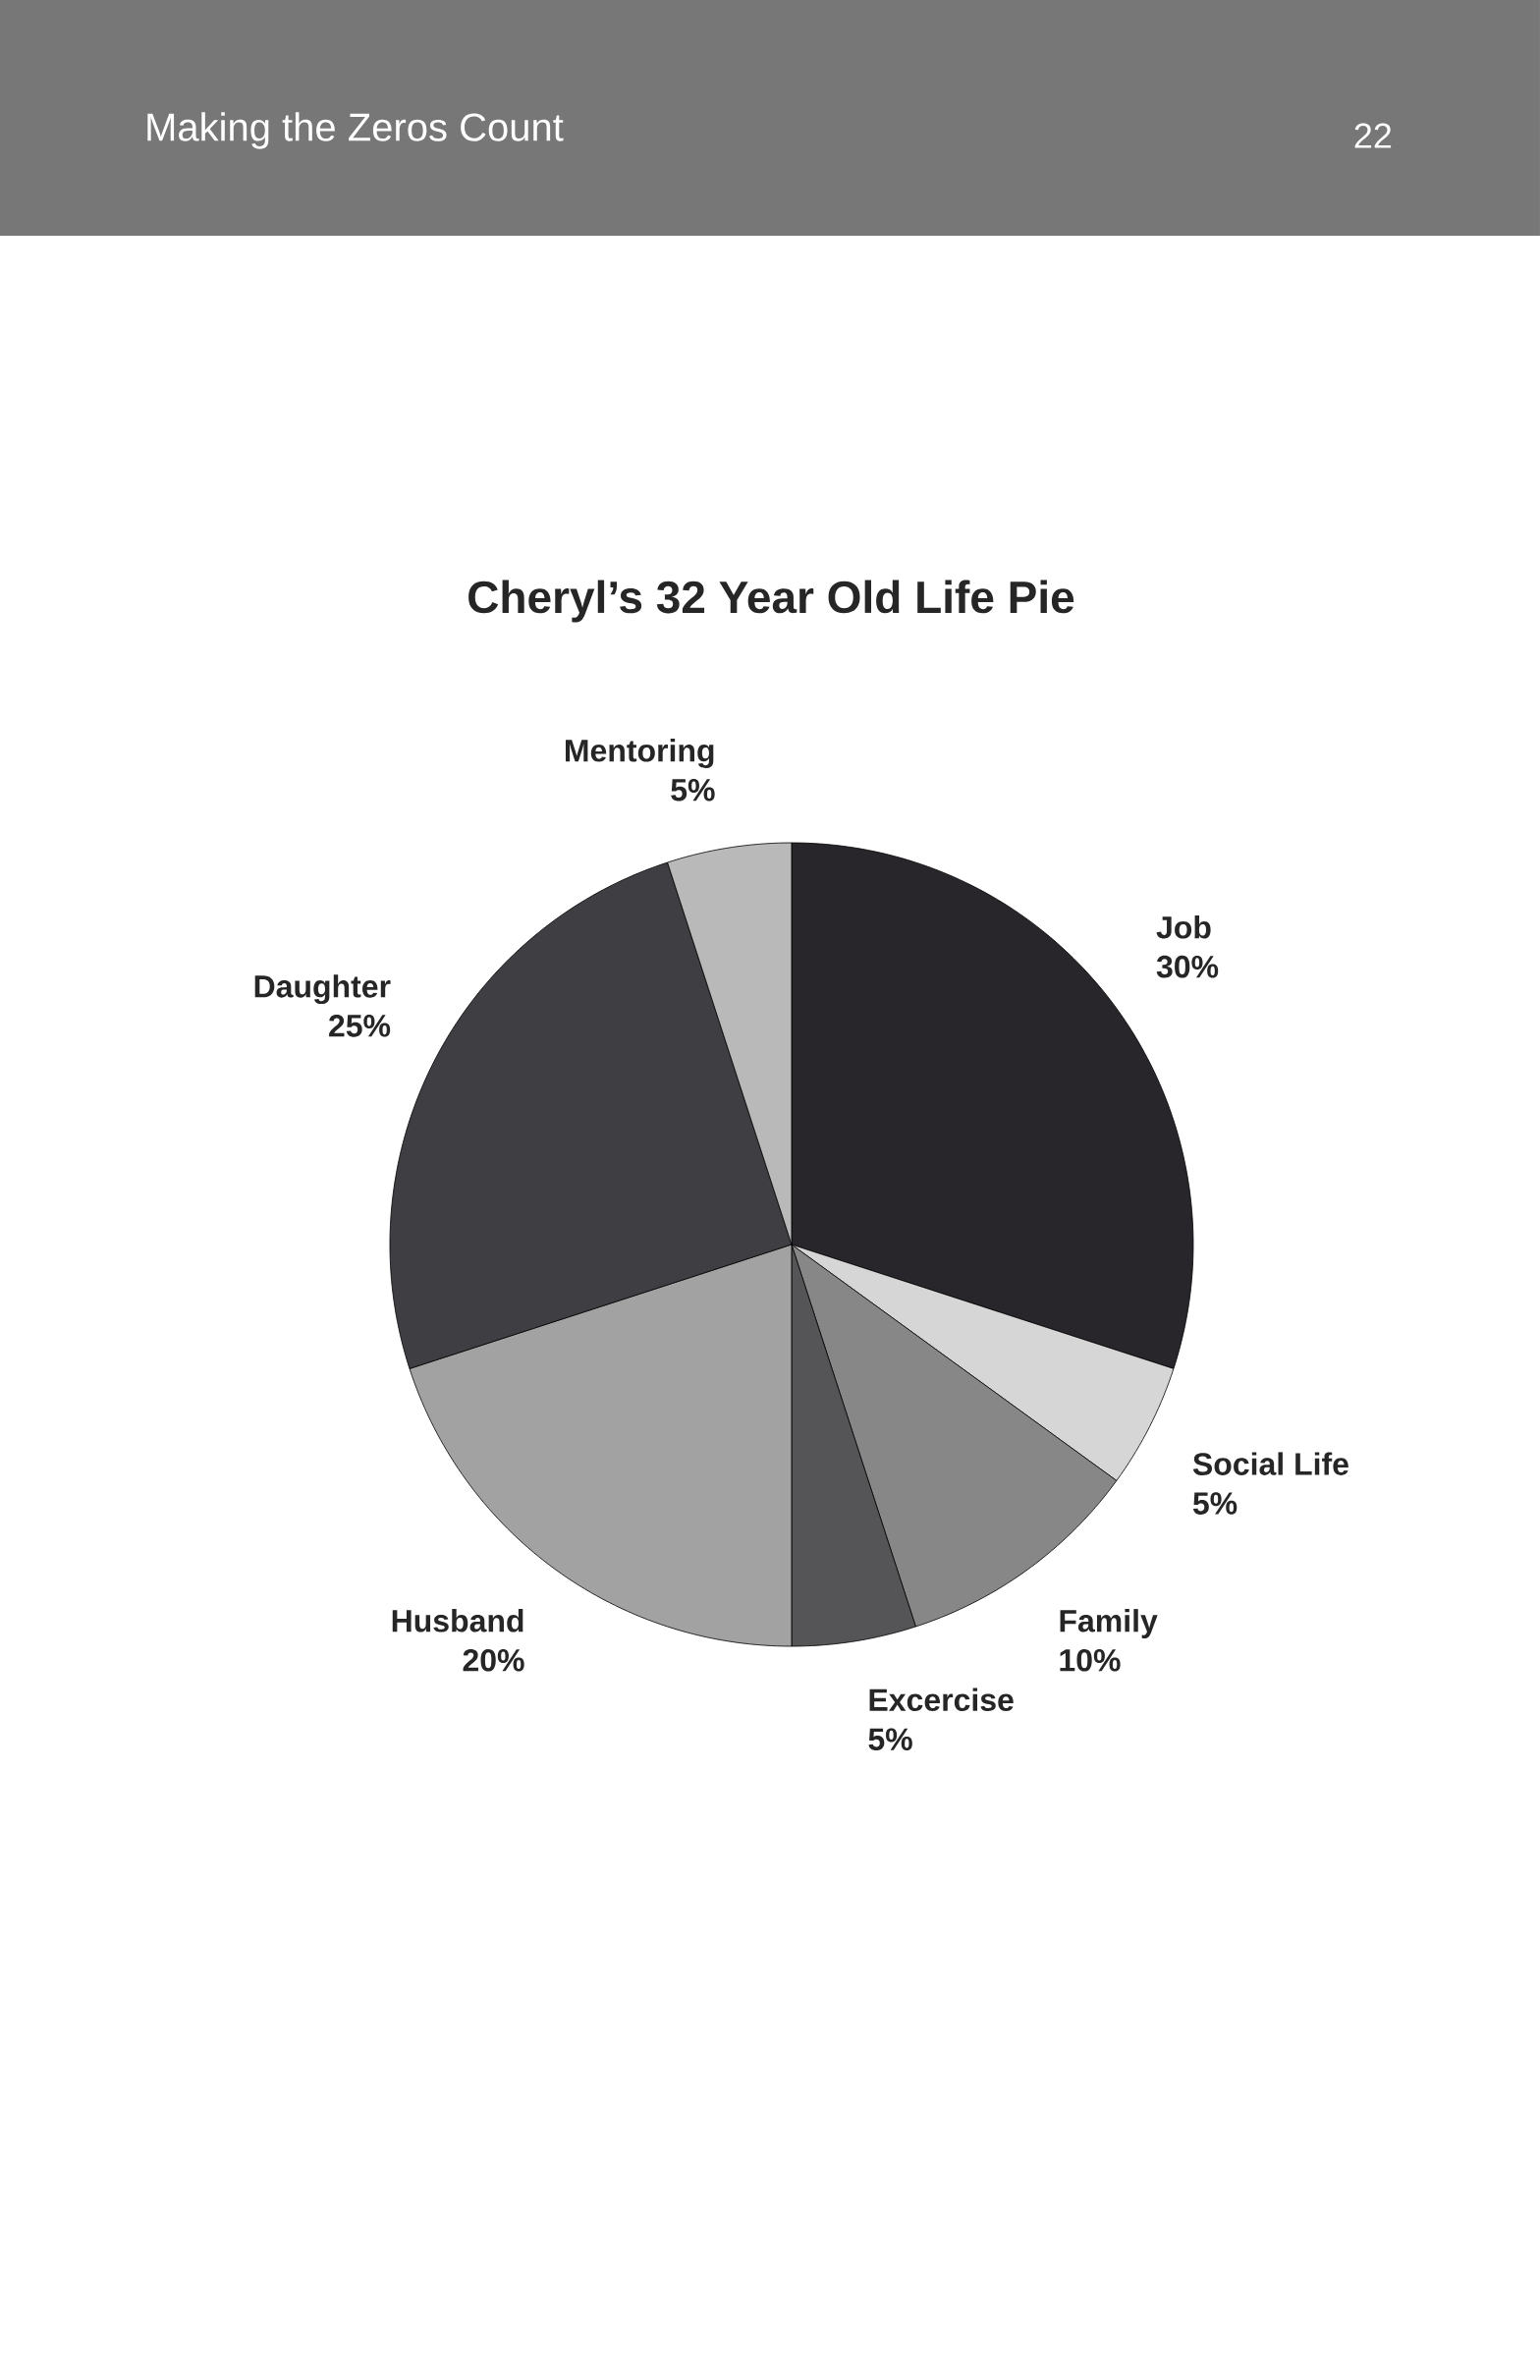  What do you see at coordinates (355, 130) in the screenshot?
I see `text: Making the Zeros Count` at bounding box center [355, 130].